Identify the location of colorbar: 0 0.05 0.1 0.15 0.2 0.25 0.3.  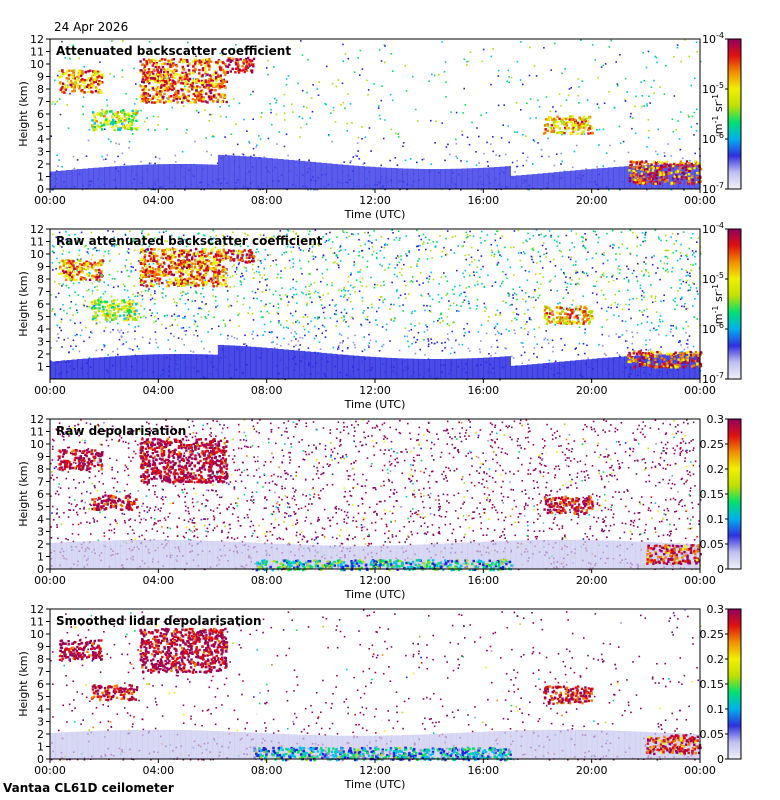
(721, 684).